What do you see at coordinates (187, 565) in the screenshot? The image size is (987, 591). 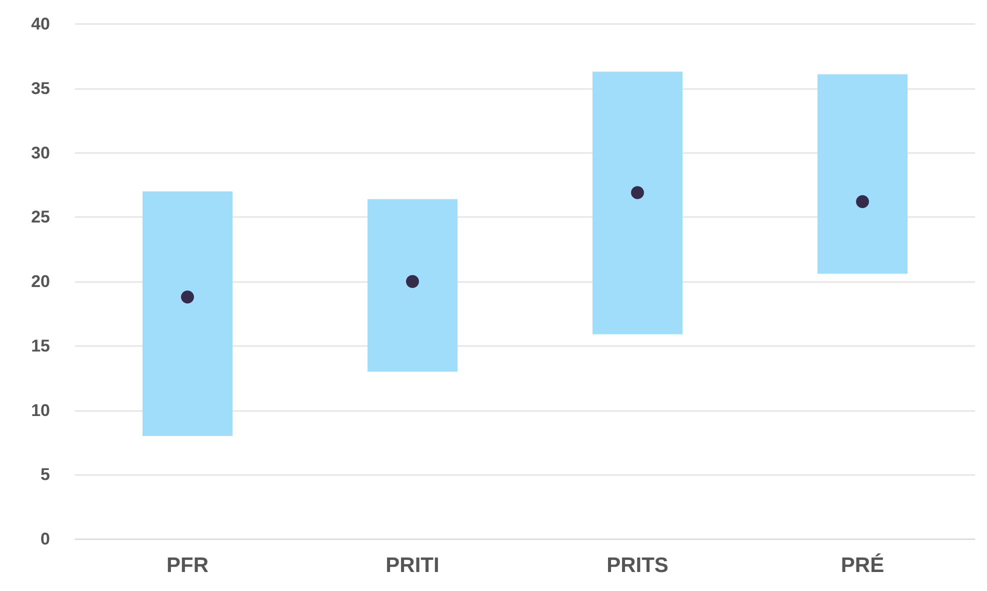 I see `x-tick-label: PFR` at bounding box center [187, 565].